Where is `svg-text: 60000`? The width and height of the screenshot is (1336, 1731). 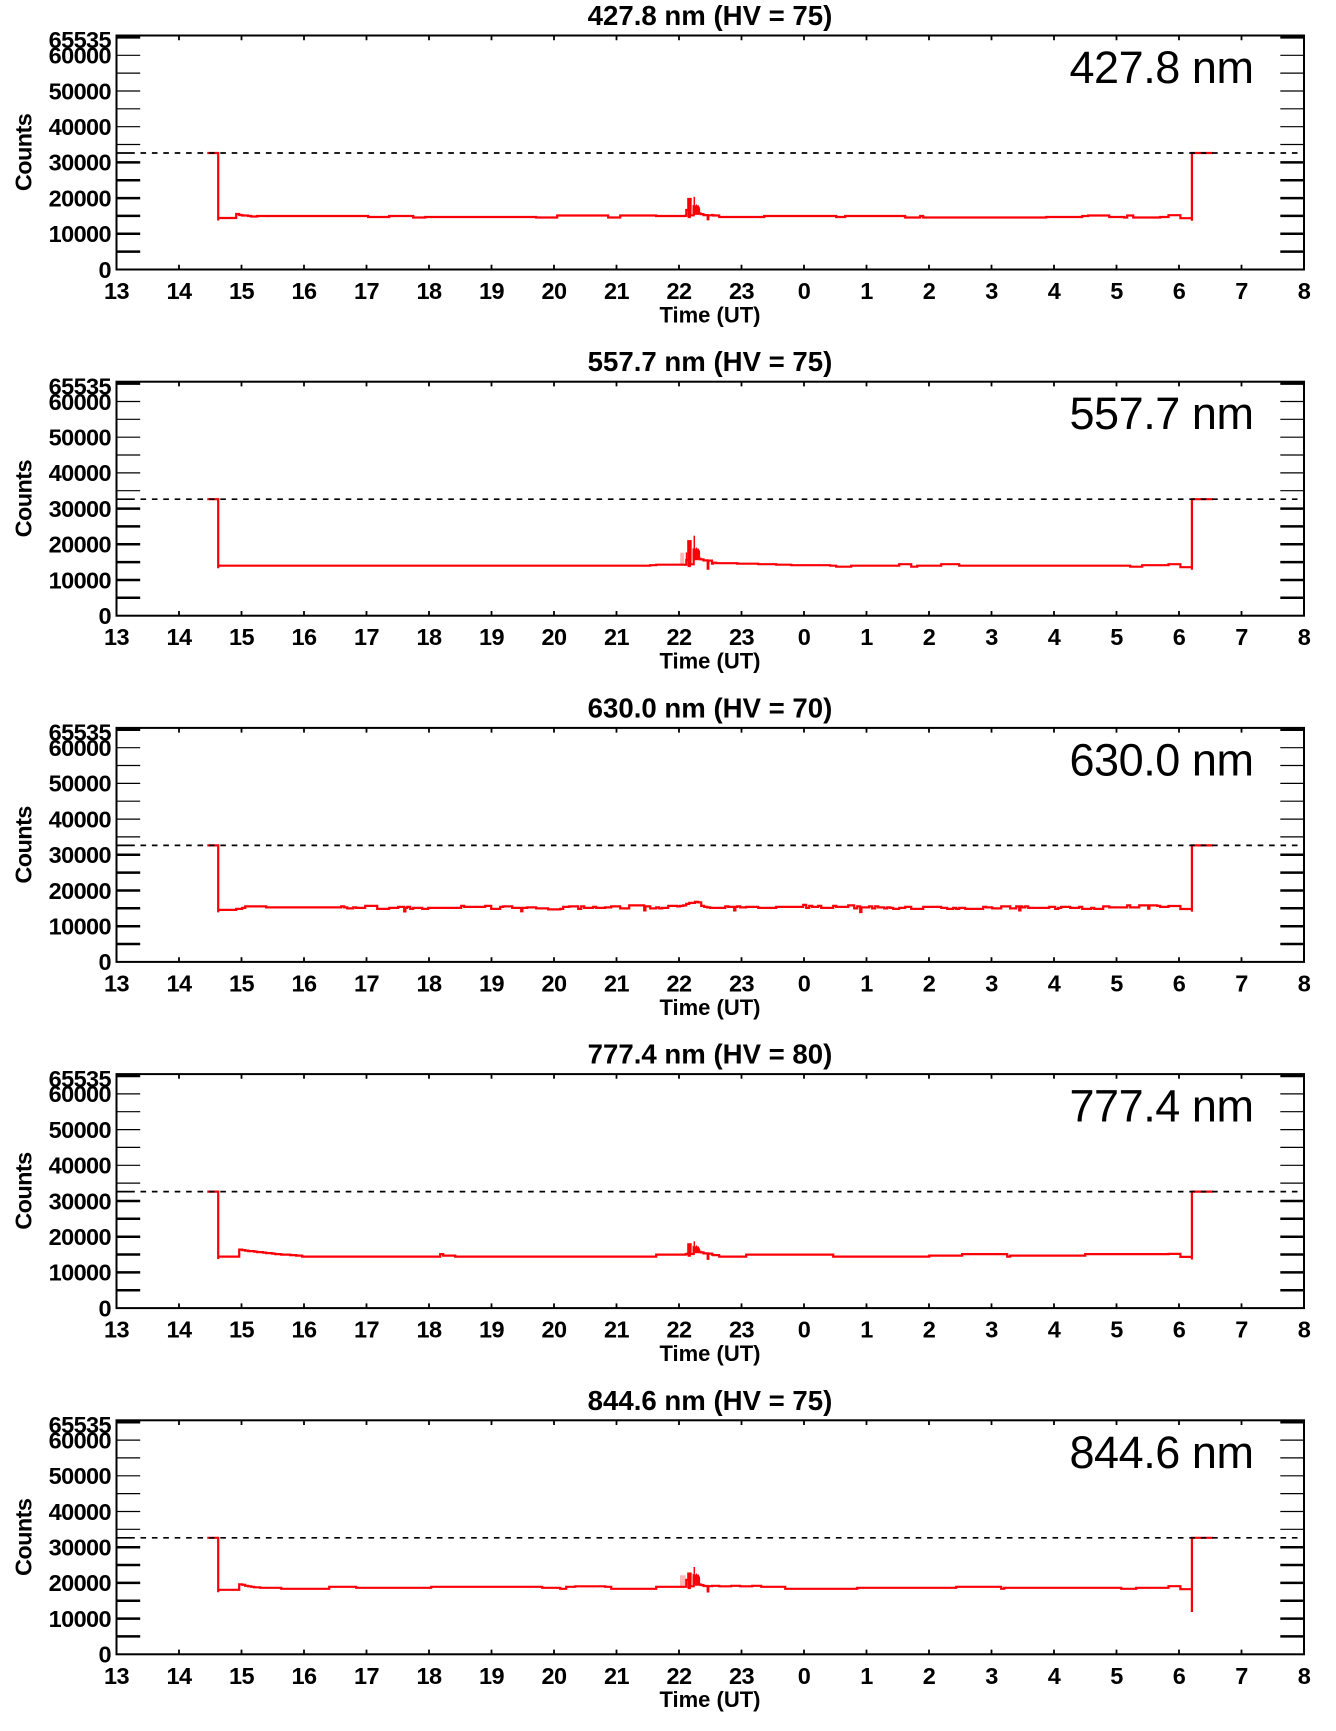
svg-text: 60000 is located at coordinates (80, 1094).